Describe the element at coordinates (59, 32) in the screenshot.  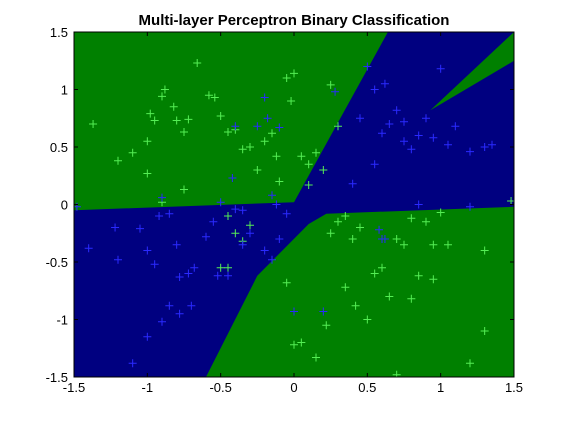
I see `y-tick-label: 1.5` at that location.